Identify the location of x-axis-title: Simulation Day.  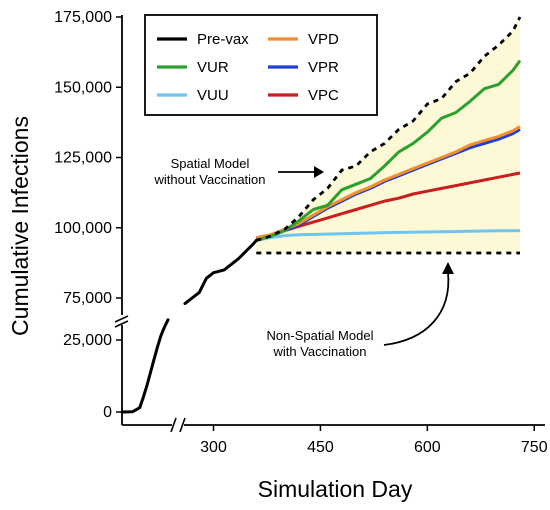
(335, 489).